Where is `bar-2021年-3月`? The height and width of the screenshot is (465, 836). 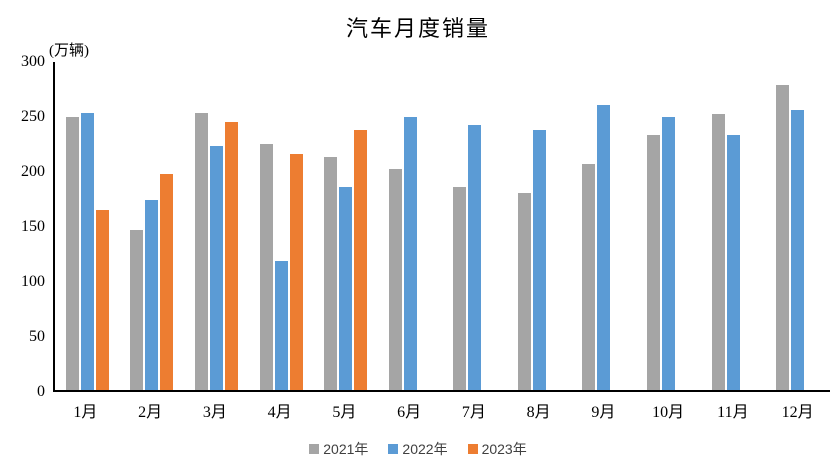
bar-2021年-3月 is located at coordinates (201, 251).